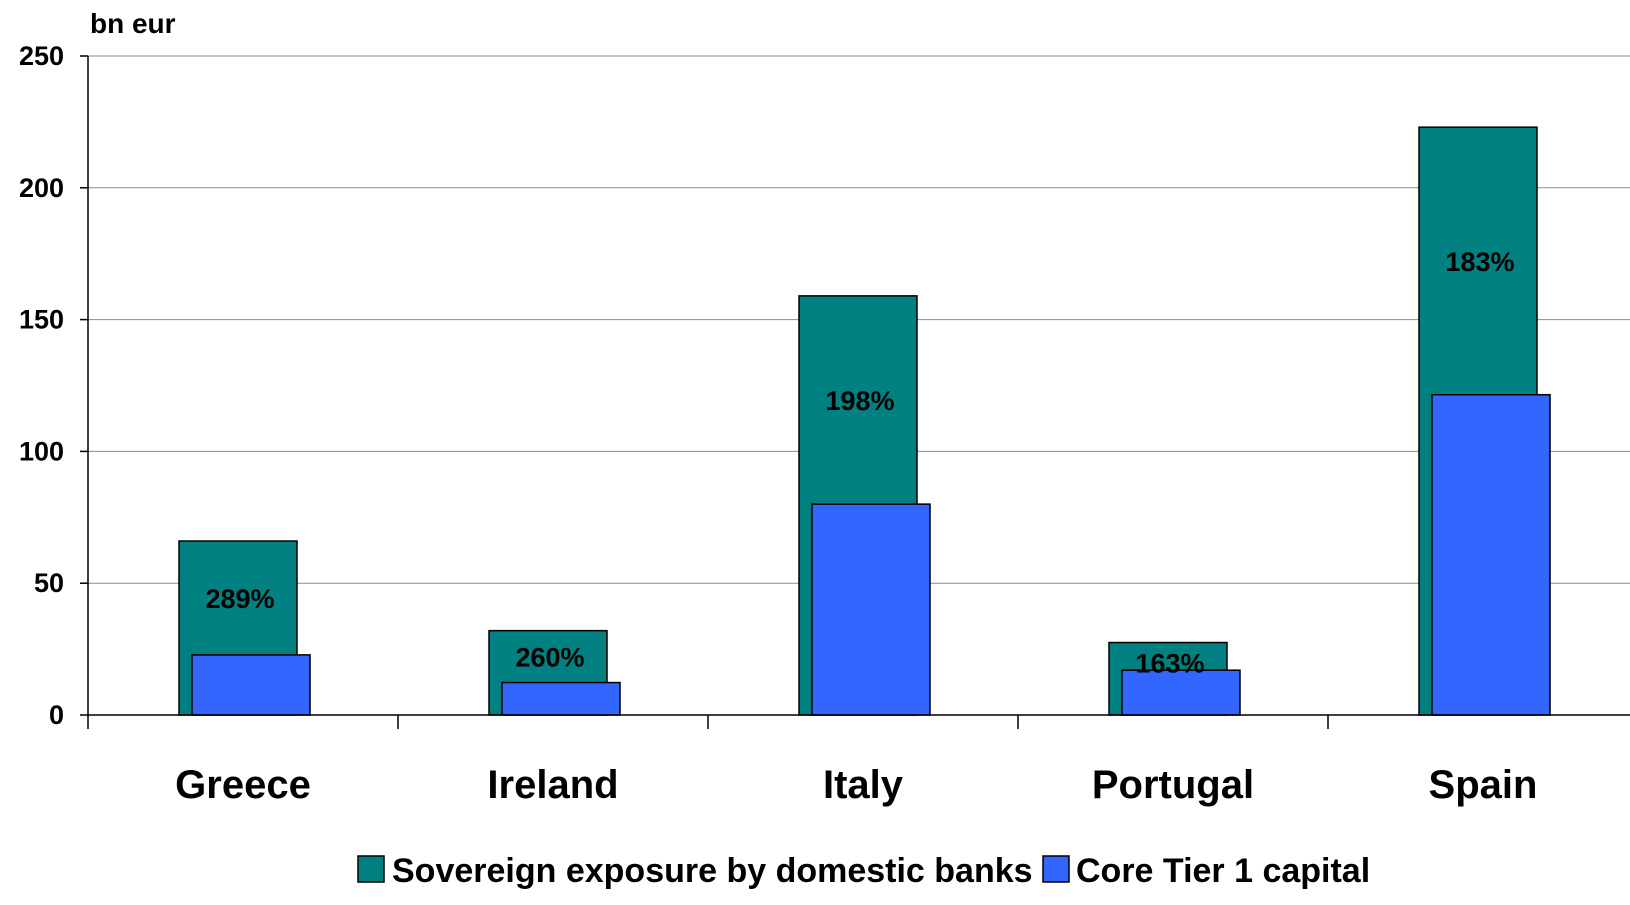  What do you see at coordinates (552, 785) in the screenshot?
I see `x-category-label: Ireland` at bounding box center [552, 785].